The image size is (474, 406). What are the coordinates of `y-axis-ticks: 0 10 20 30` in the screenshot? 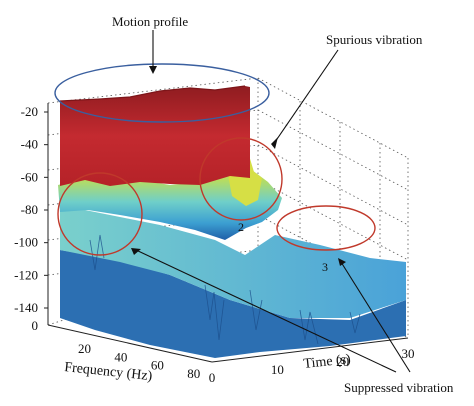 It's located at (312, 365).